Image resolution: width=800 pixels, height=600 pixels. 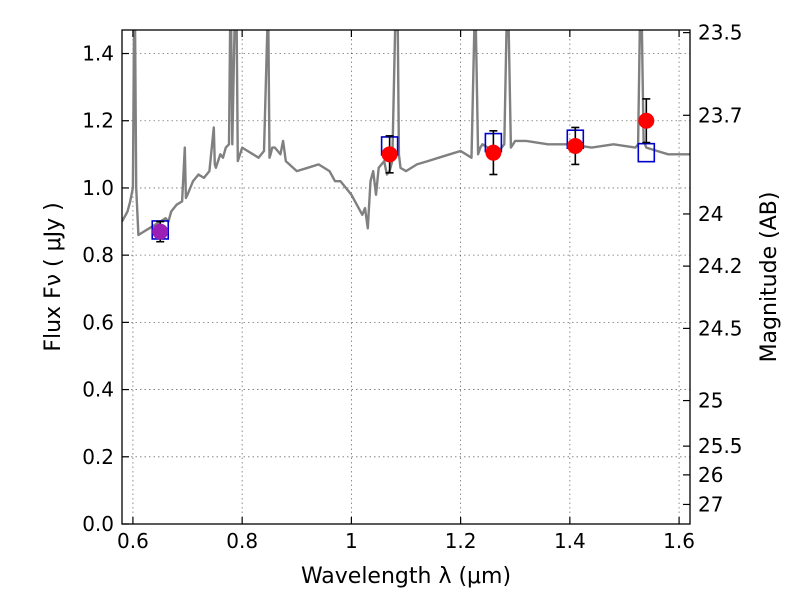 I want to click on y-tick-label: 0.4, so click(x=98, y=390).